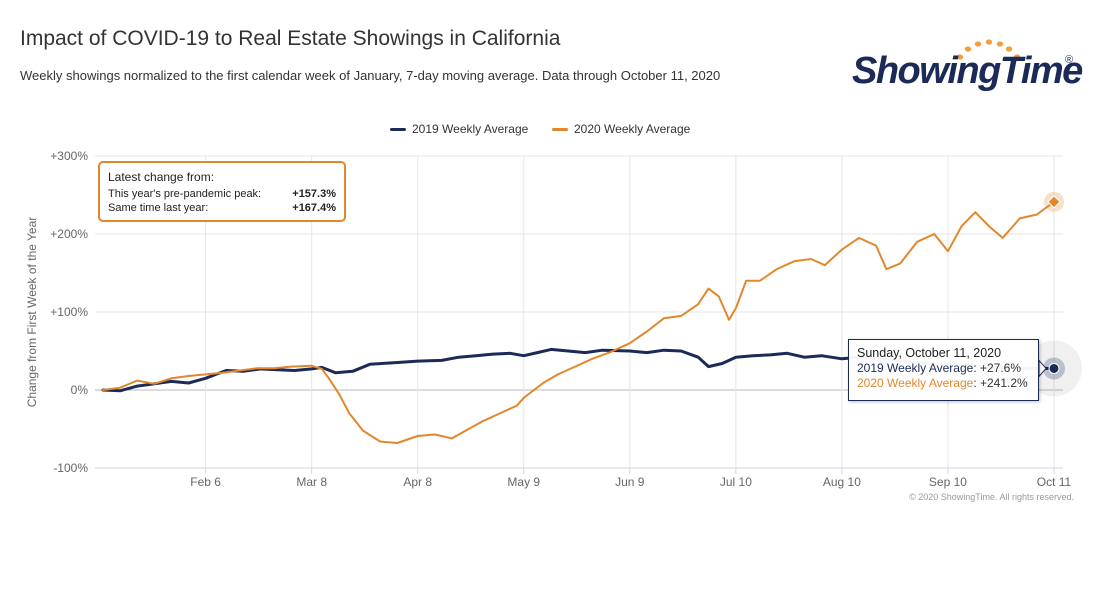  Describe the element at coordinates (997, 368) in the screenshot. I see `tooltip-value-2019: : +27.6%` at that location.